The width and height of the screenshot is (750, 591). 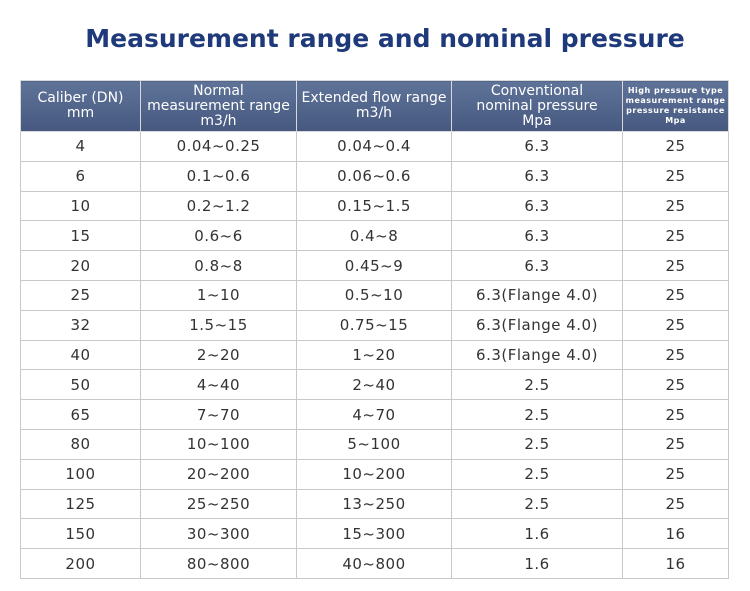 I want to click on table-cell: 0.06~0.6, so click(x=374, y=176).